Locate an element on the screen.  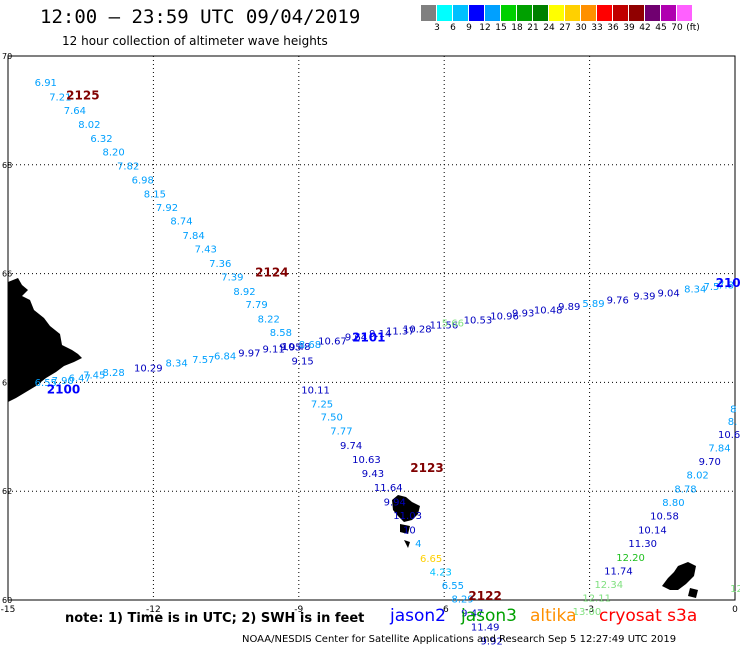
pass-number-label: 2102 is located at coordinates (728, 283).